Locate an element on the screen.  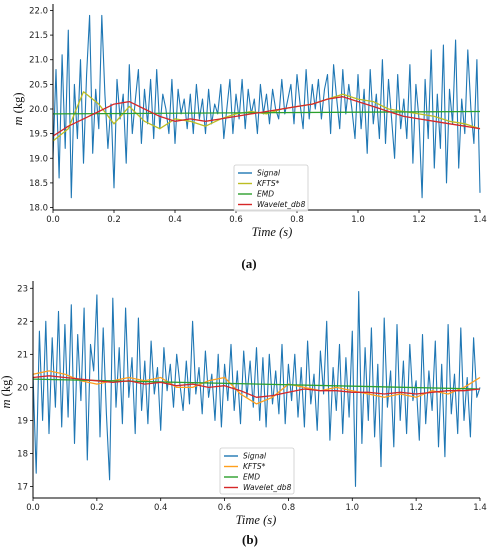
panel-label: (a) is located at coordinates (248, 263).